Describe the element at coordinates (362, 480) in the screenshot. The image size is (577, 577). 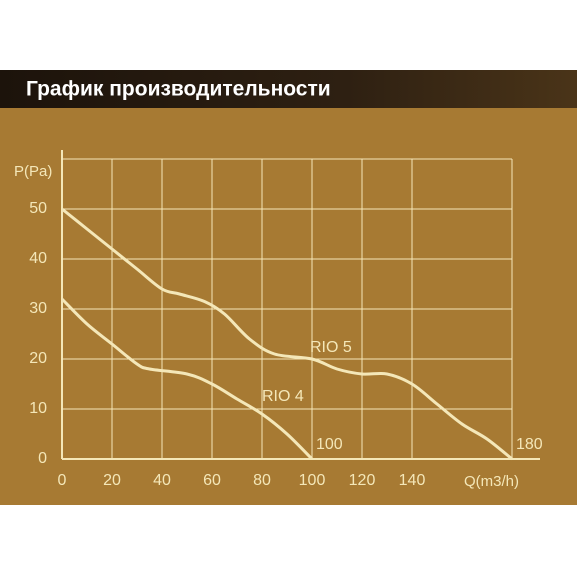
I see `x-tick-label: 120` at that location.